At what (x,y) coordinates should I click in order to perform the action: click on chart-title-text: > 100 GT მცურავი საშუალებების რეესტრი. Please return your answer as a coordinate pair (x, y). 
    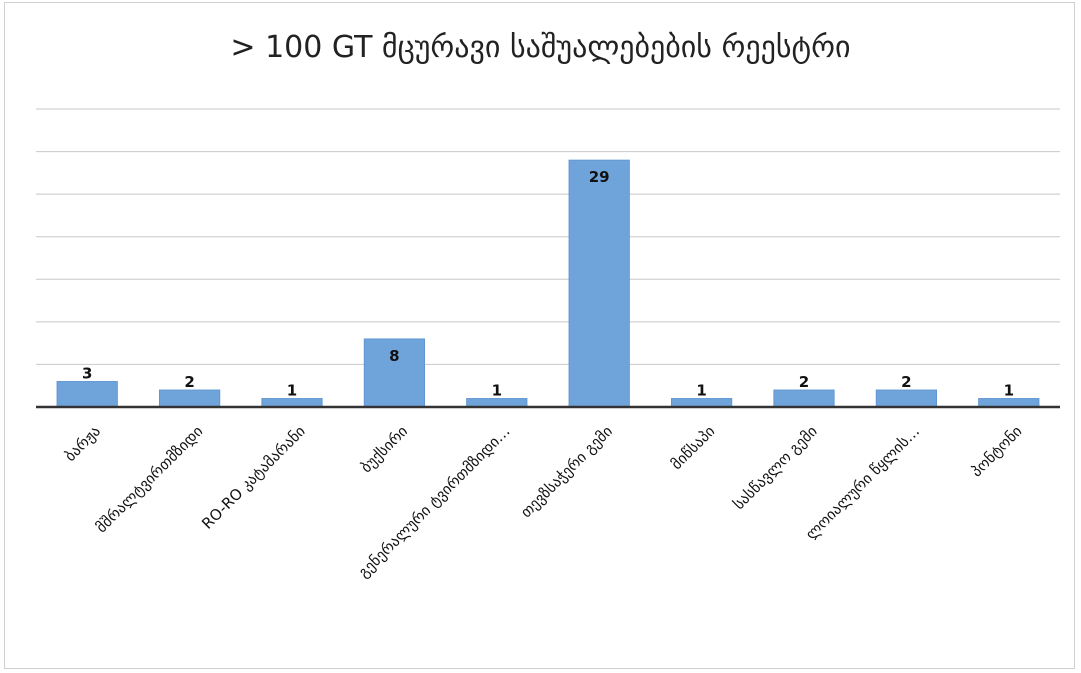
    Looking at the image, I should click on (540, 47).